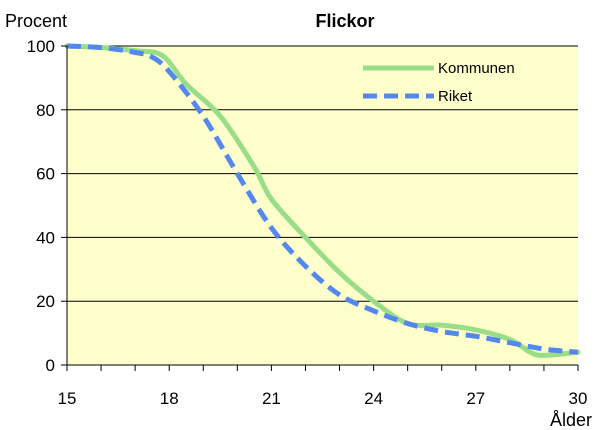 This screenshot has width=603, height=430. What do you see at coordinates (475, 398) in the screenshot?
I see `x-tick-label: 27` at bounding box center [475, 398].